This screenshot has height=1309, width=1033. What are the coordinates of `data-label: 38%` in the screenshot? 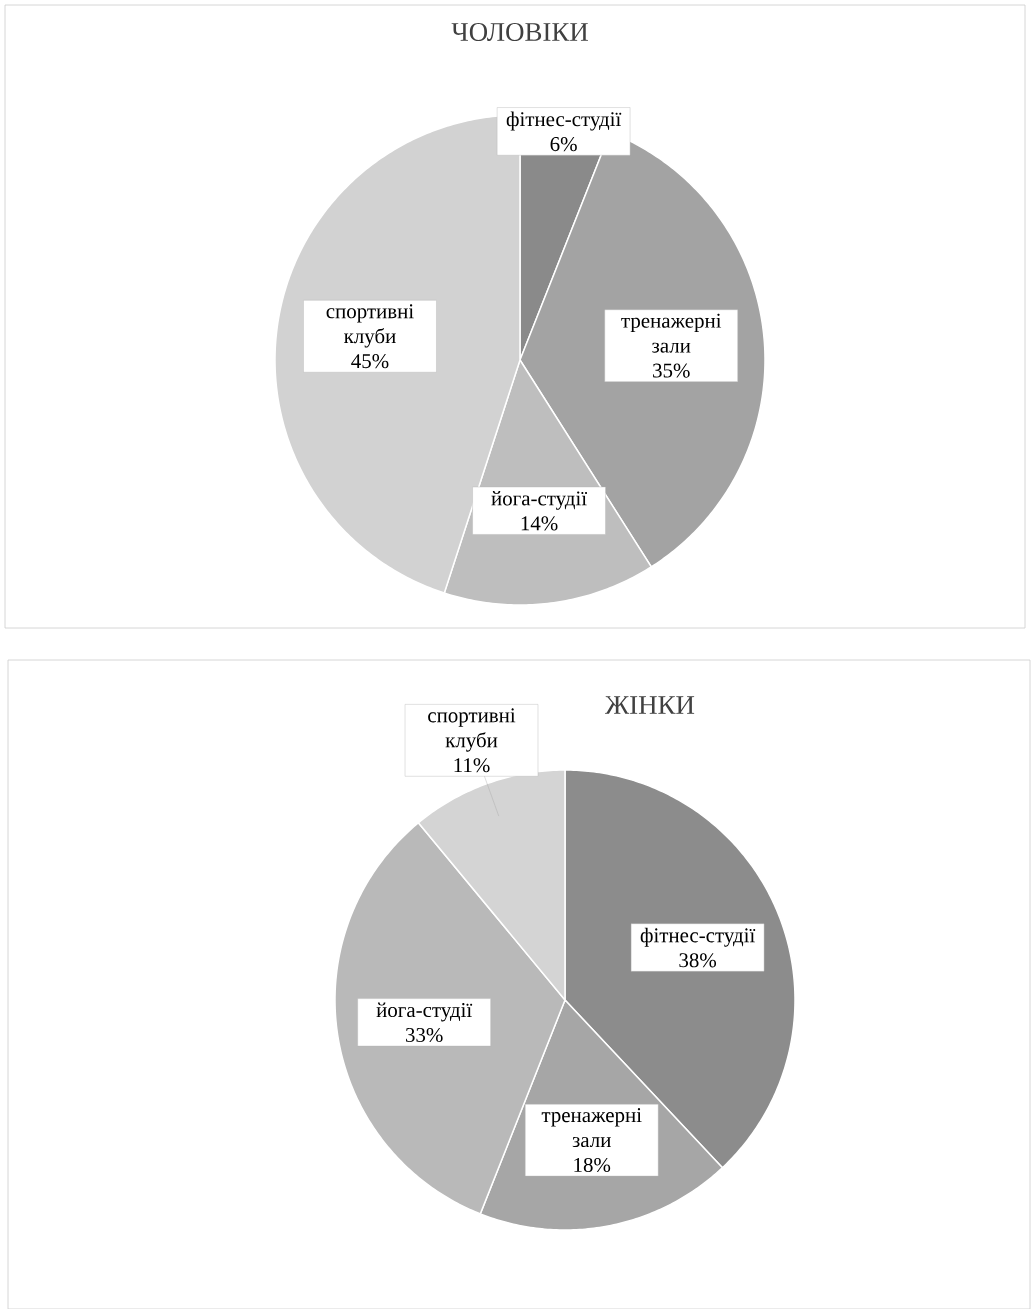 It's located at (698, 960).